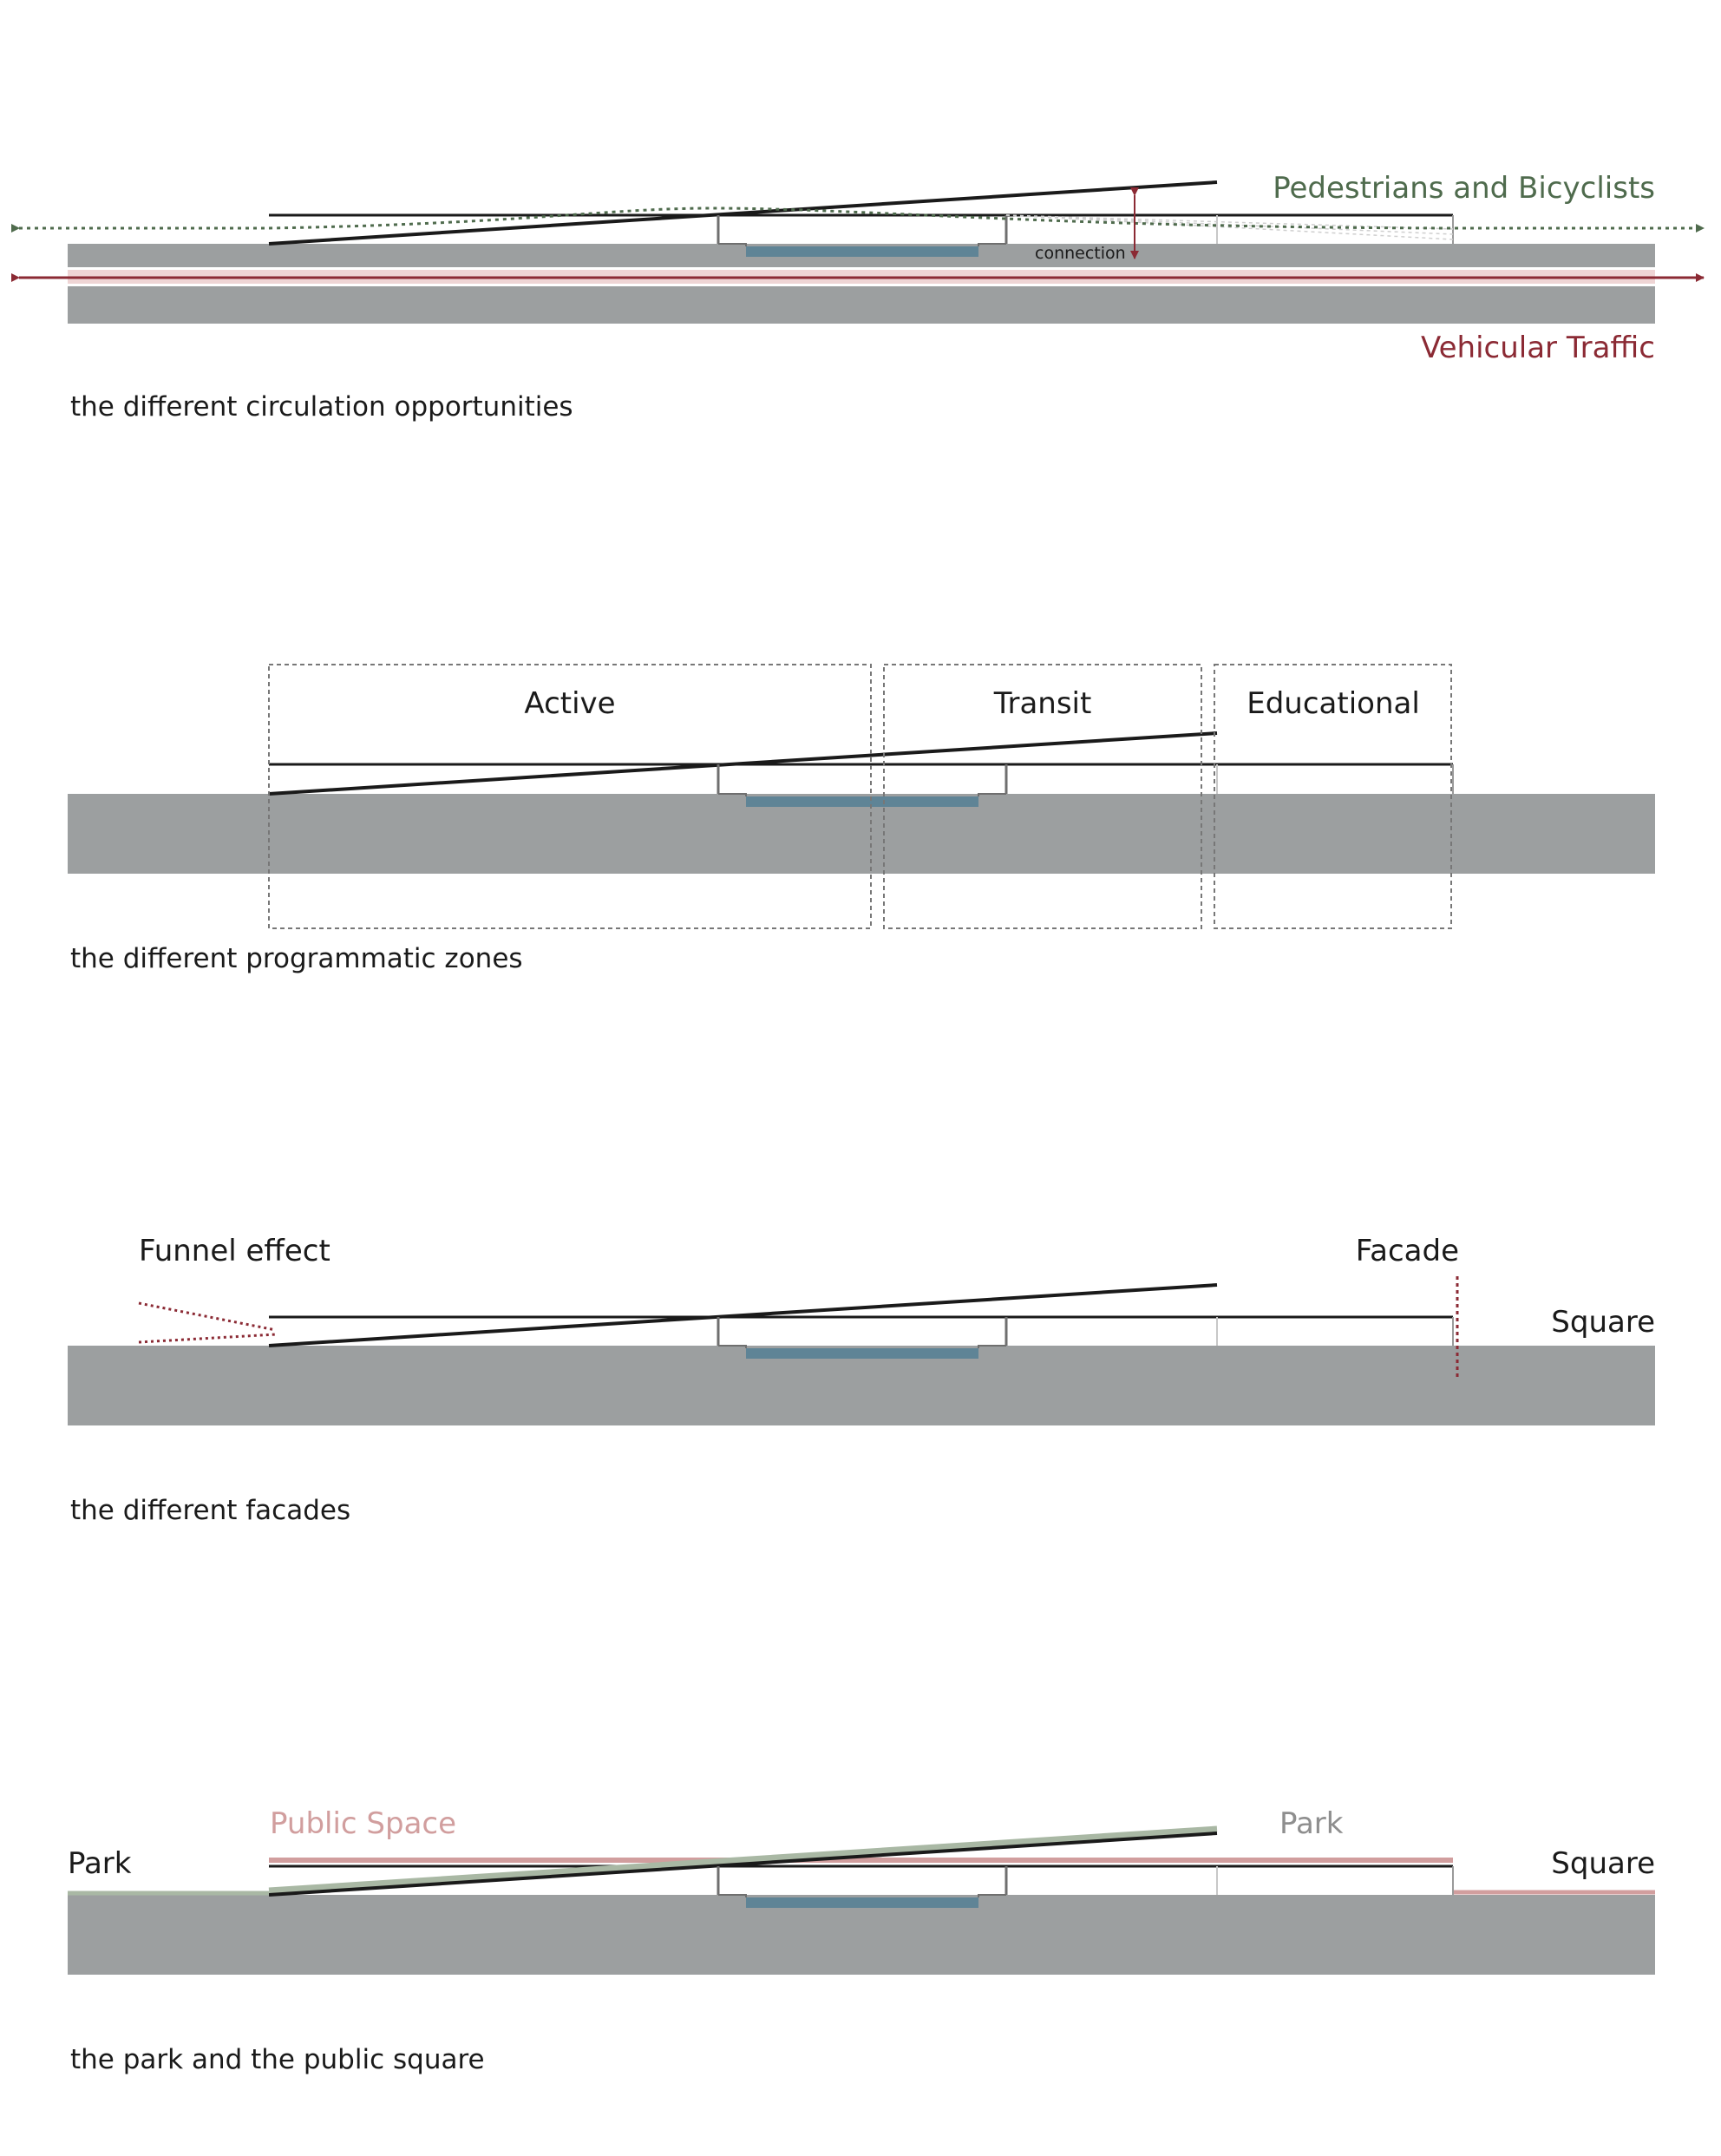  What do you see at coordinates (1407, 1251) in the screenshot?
I see `facade-label: Facade` at bounding box center [1407, 1251].